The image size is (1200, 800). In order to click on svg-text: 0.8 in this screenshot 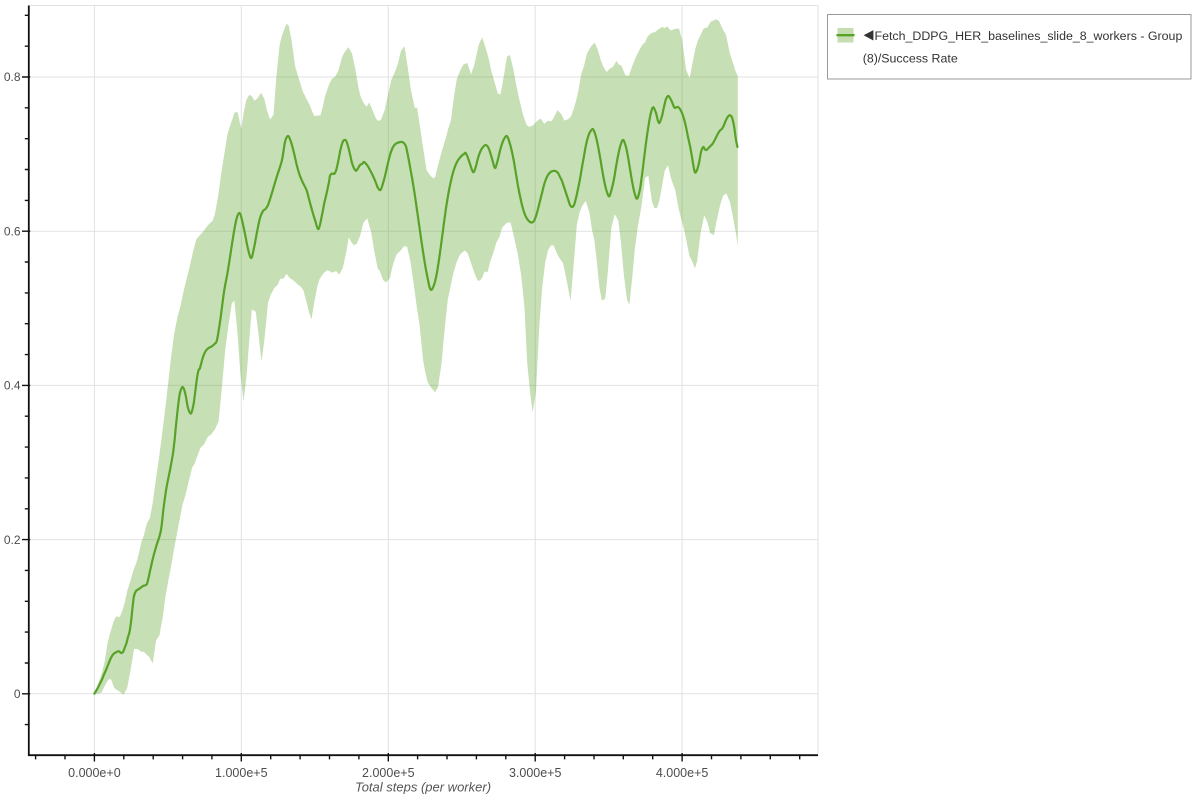, I will do `click(12, 77)`.